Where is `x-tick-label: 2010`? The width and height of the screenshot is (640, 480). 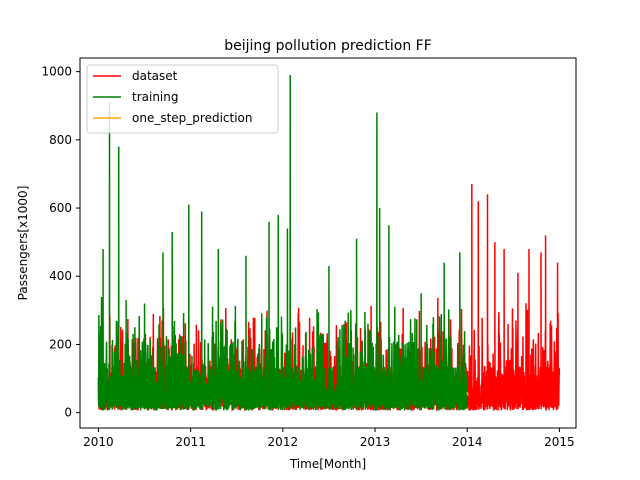
x-tick-label: 2010 is located at coordinates (98, 442).